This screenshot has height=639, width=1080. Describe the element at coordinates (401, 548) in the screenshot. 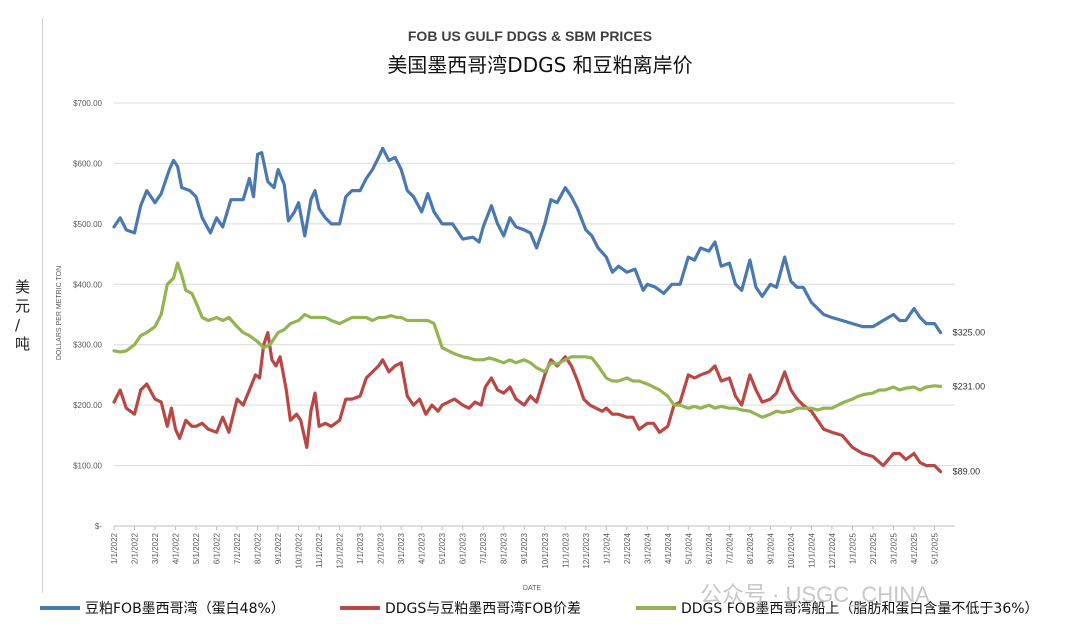

I see `x-tick-label: 3/1/2023` at that location.